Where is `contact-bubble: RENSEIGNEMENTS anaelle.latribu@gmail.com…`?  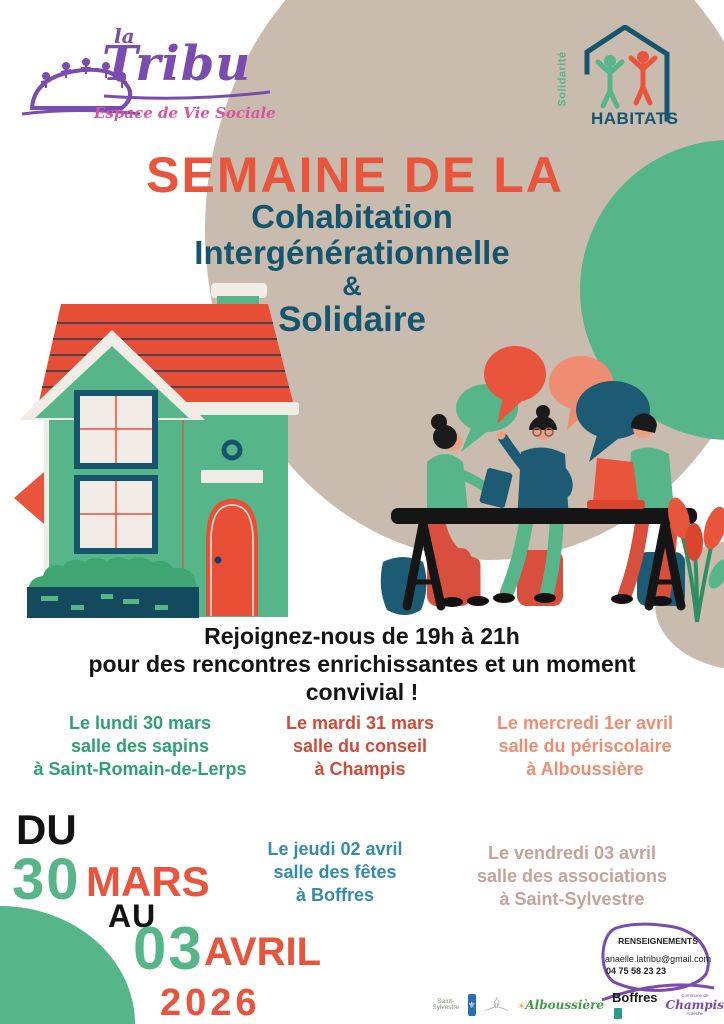 contact-bubble: RENSEIGNEMENTS anaelle.latribu@gmail.com… is located at coordinates (658, 961).